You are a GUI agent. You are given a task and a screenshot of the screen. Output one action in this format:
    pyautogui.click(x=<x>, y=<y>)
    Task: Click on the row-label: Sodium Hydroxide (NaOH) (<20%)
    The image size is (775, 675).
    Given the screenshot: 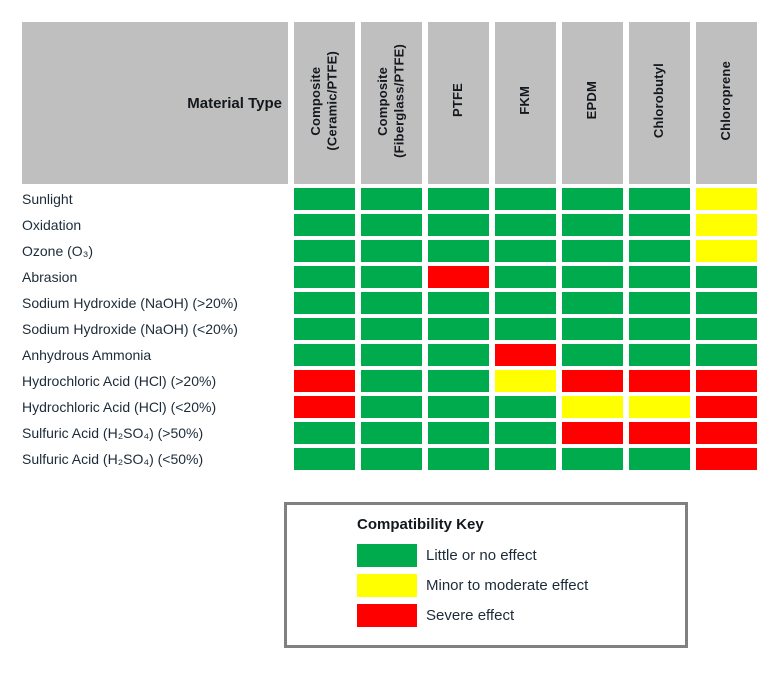 What is the action you would take?
    pyautogui.click(x=130, y=329)
    